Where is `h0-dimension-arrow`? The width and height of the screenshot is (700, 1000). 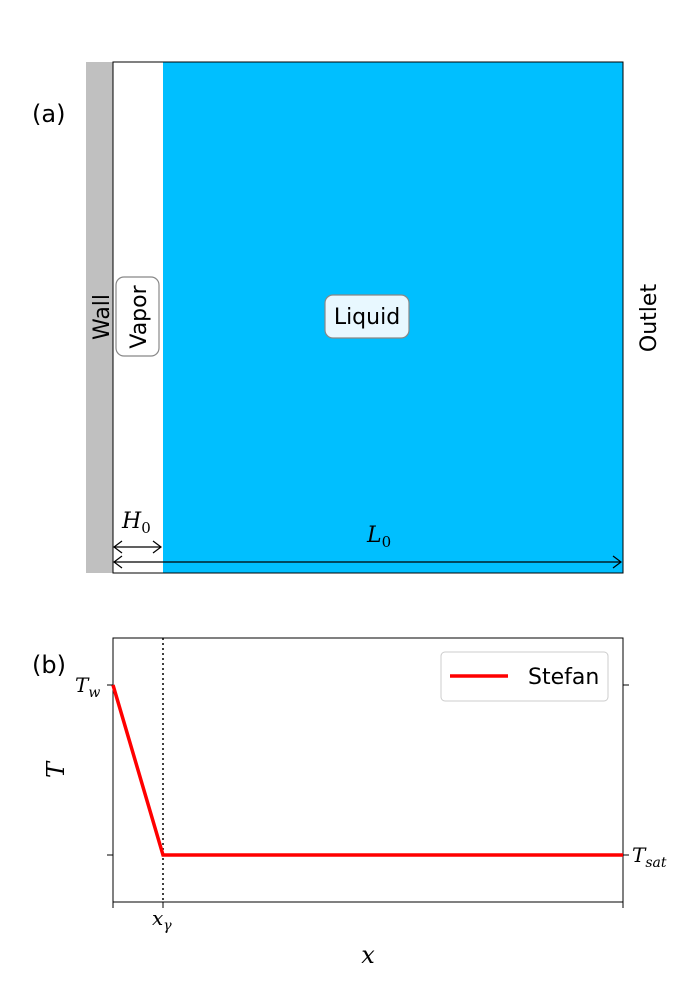 h0-dimension-arrow is located at coordinates (137, 547).